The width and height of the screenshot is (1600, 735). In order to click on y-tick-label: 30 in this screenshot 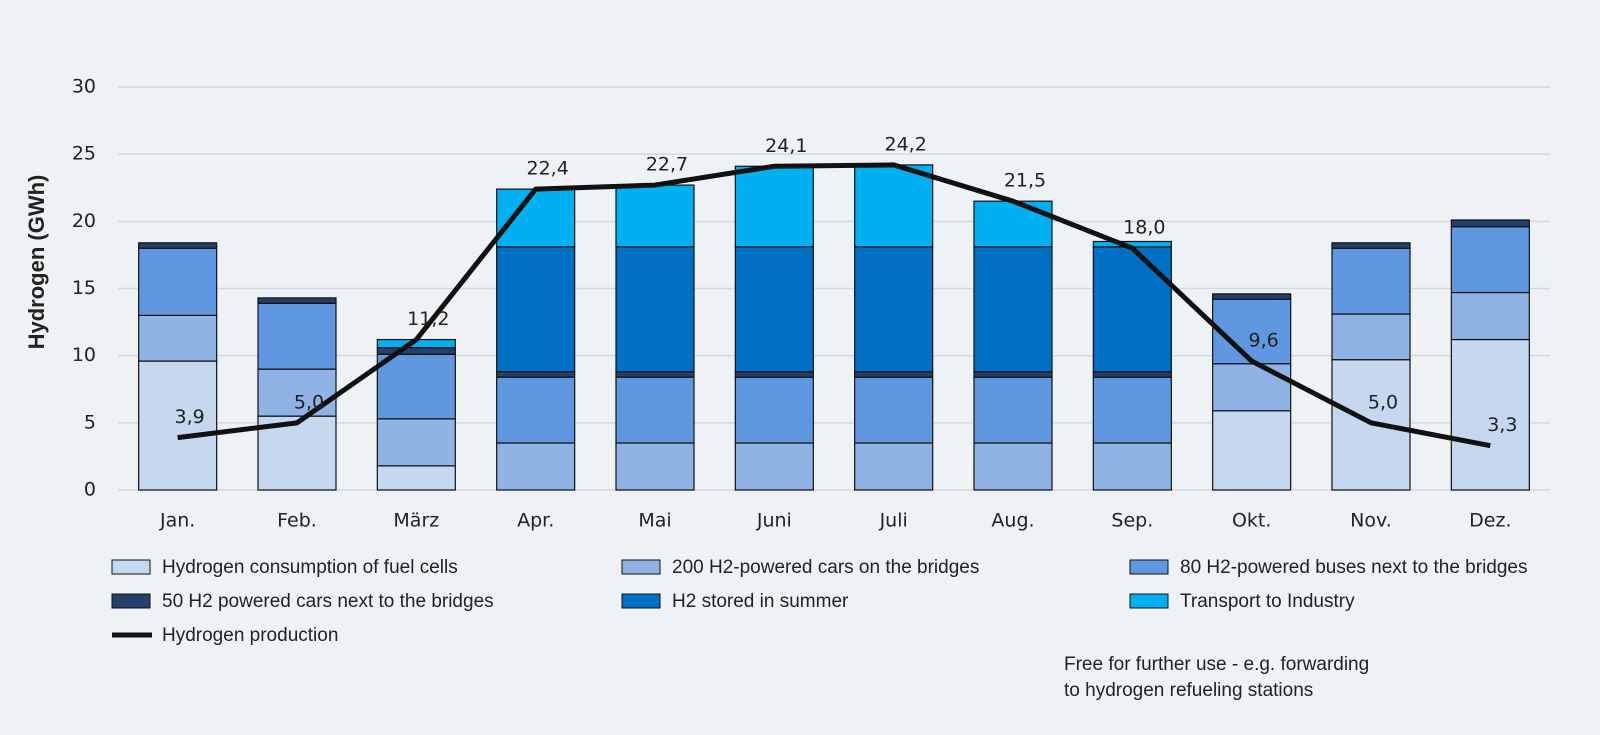, I will do `click(84, 87)`.